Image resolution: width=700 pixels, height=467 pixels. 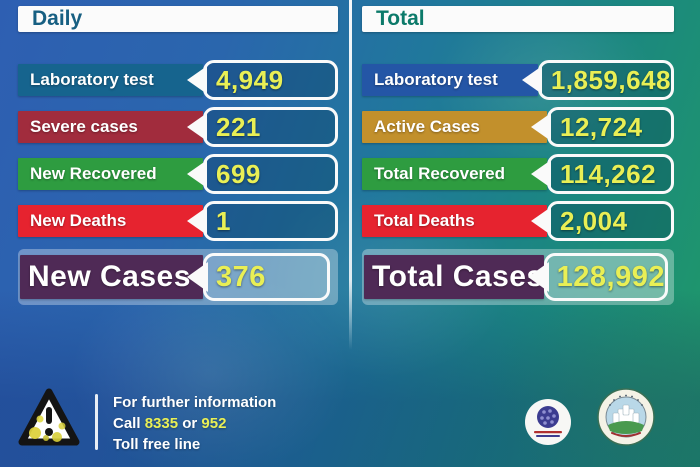 What do you see at coordinates (157, 444) in the screenshot?
I see `footer-line3: Toll free line` at bounding box center [157, 444].